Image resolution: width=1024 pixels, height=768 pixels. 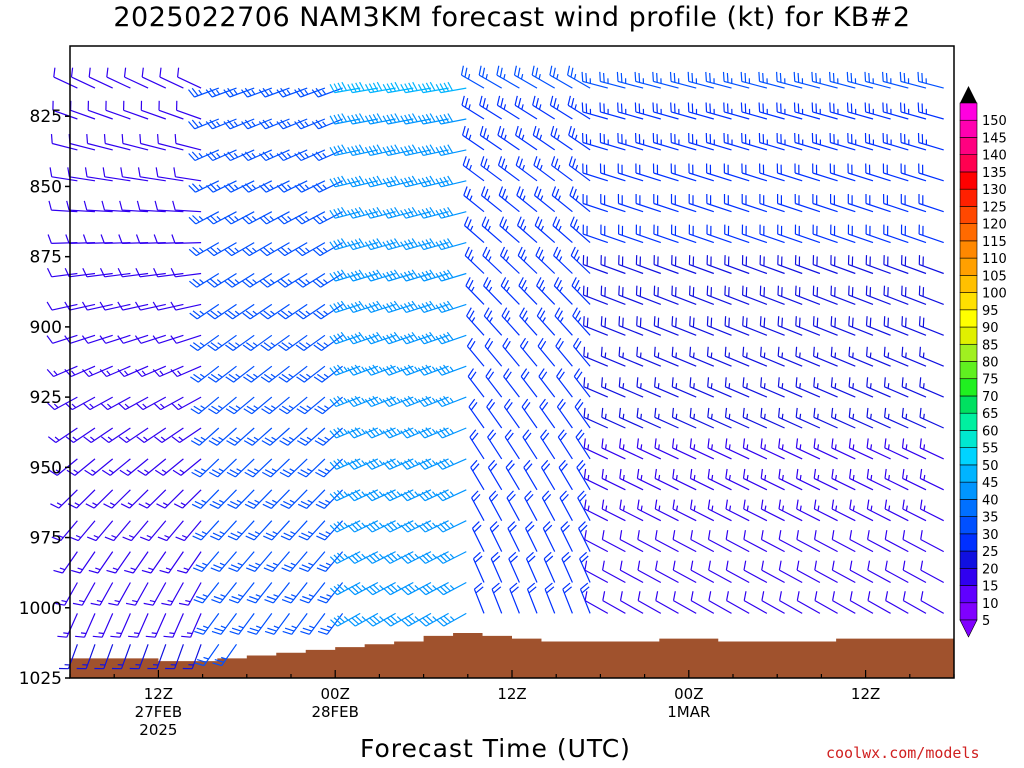 I want to click on colorbar-label: 60, so click(x=990, y=431).